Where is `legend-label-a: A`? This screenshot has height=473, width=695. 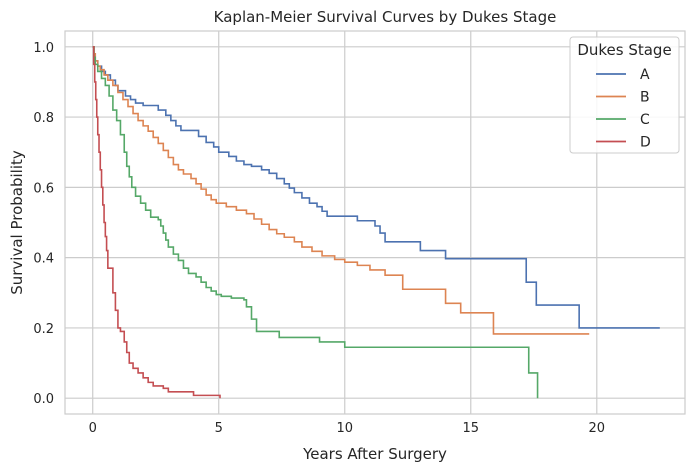 legend-label-a: A is located at coordinates (645, 75).